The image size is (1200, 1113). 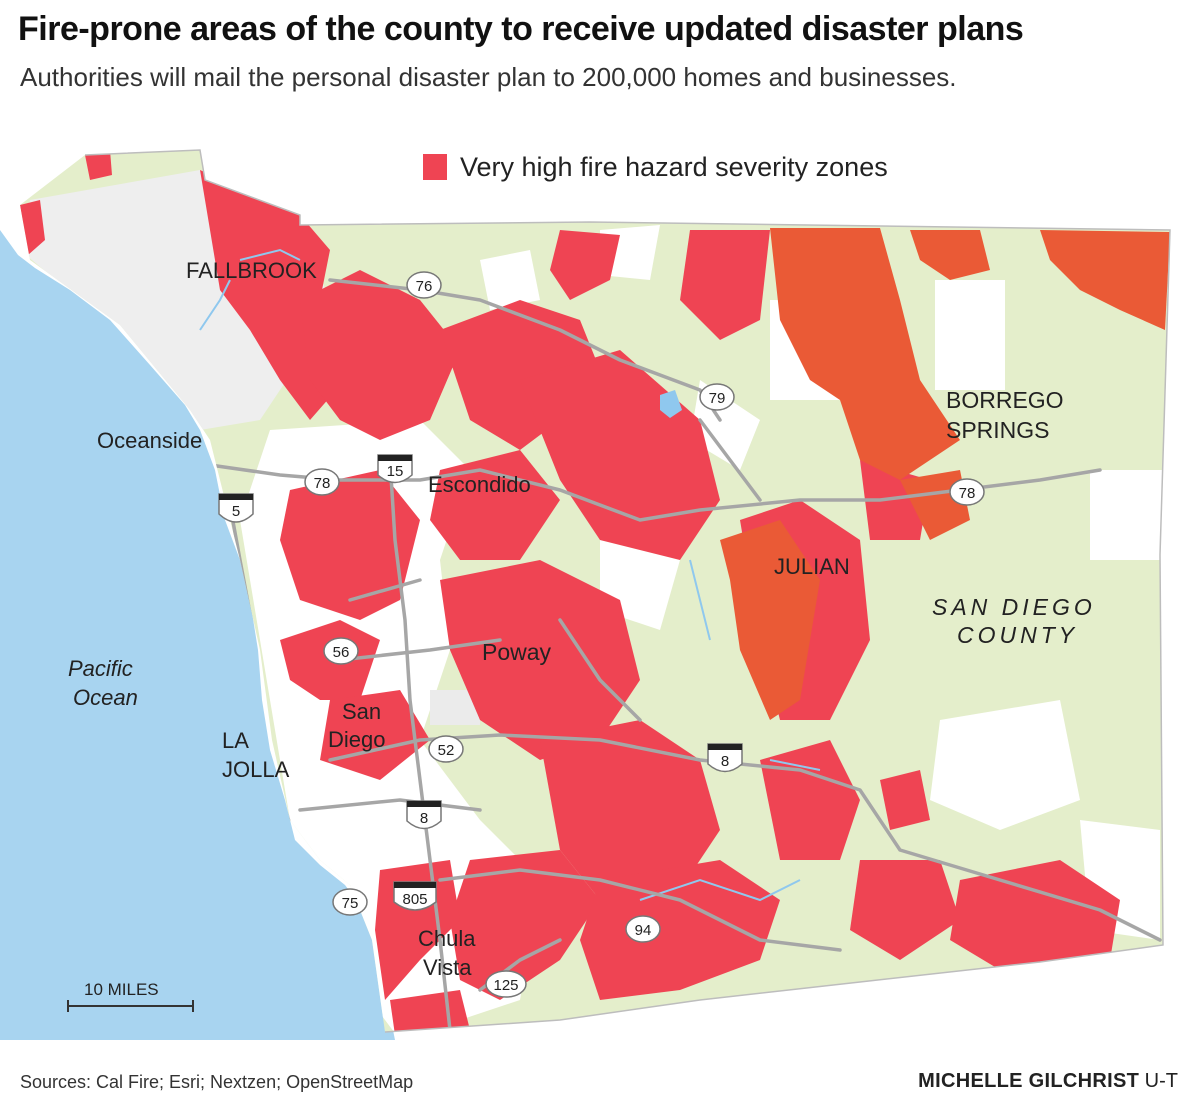 I want to click on label-oceanside: Oceanside, so click(x=149, y=440).